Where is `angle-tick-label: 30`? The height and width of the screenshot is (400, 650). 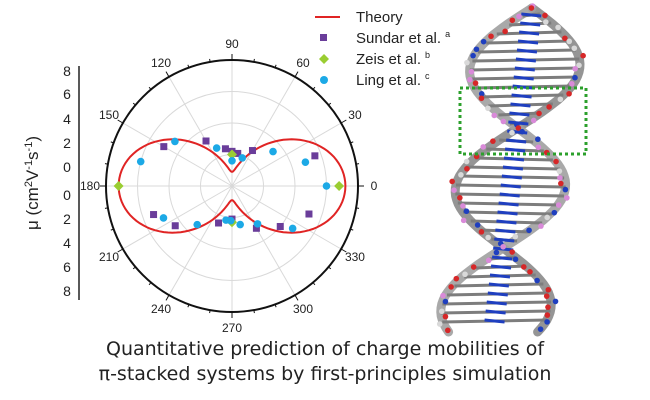 angle-tick-label: 30 is located at coordinates (355, 115).